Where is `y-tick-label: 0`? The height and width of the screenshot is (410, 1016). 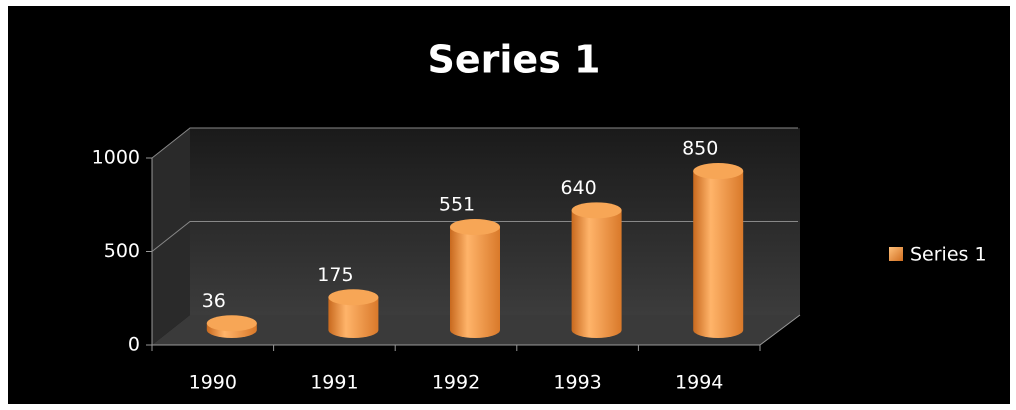 y-tick-label: 0 is located at coordinates (134, 345).